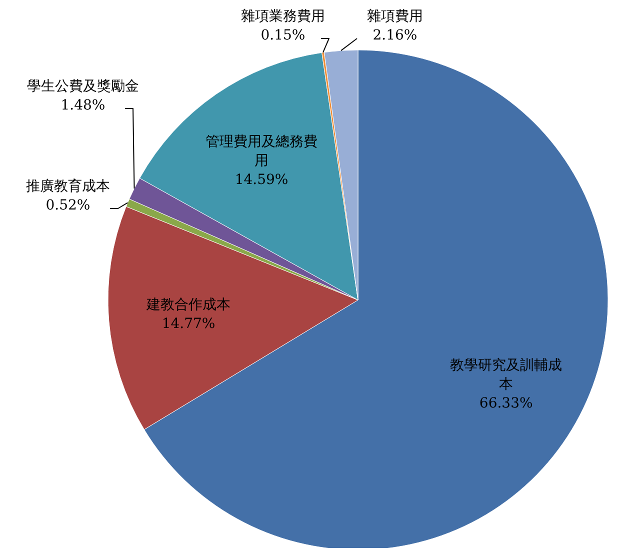 The image size is (620, 556). What do you see at coordinates (283, 36) in the screenshot?
I see `data-label: 0.15%` at bounding box center [283, 36].